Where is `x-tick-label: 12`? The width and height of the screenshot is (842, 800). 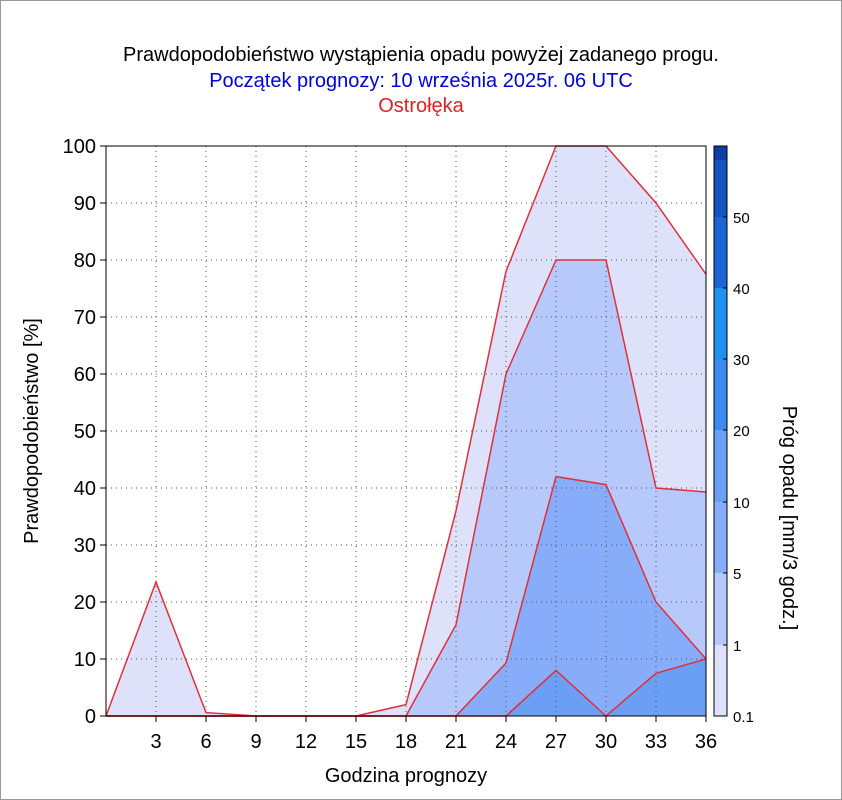 x-tick-label: 12 is located at coordinates (306, 742).